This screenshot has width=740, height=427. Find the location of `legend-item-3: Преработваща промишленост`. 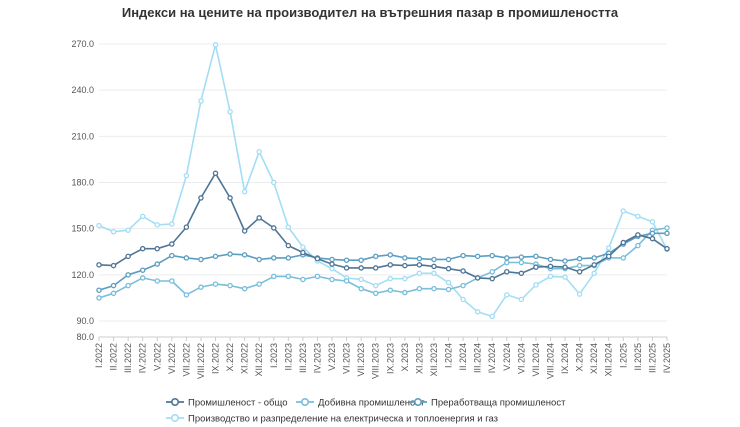

legend-item-3: Преработваща промишленост is located at coordinates (487, 403).